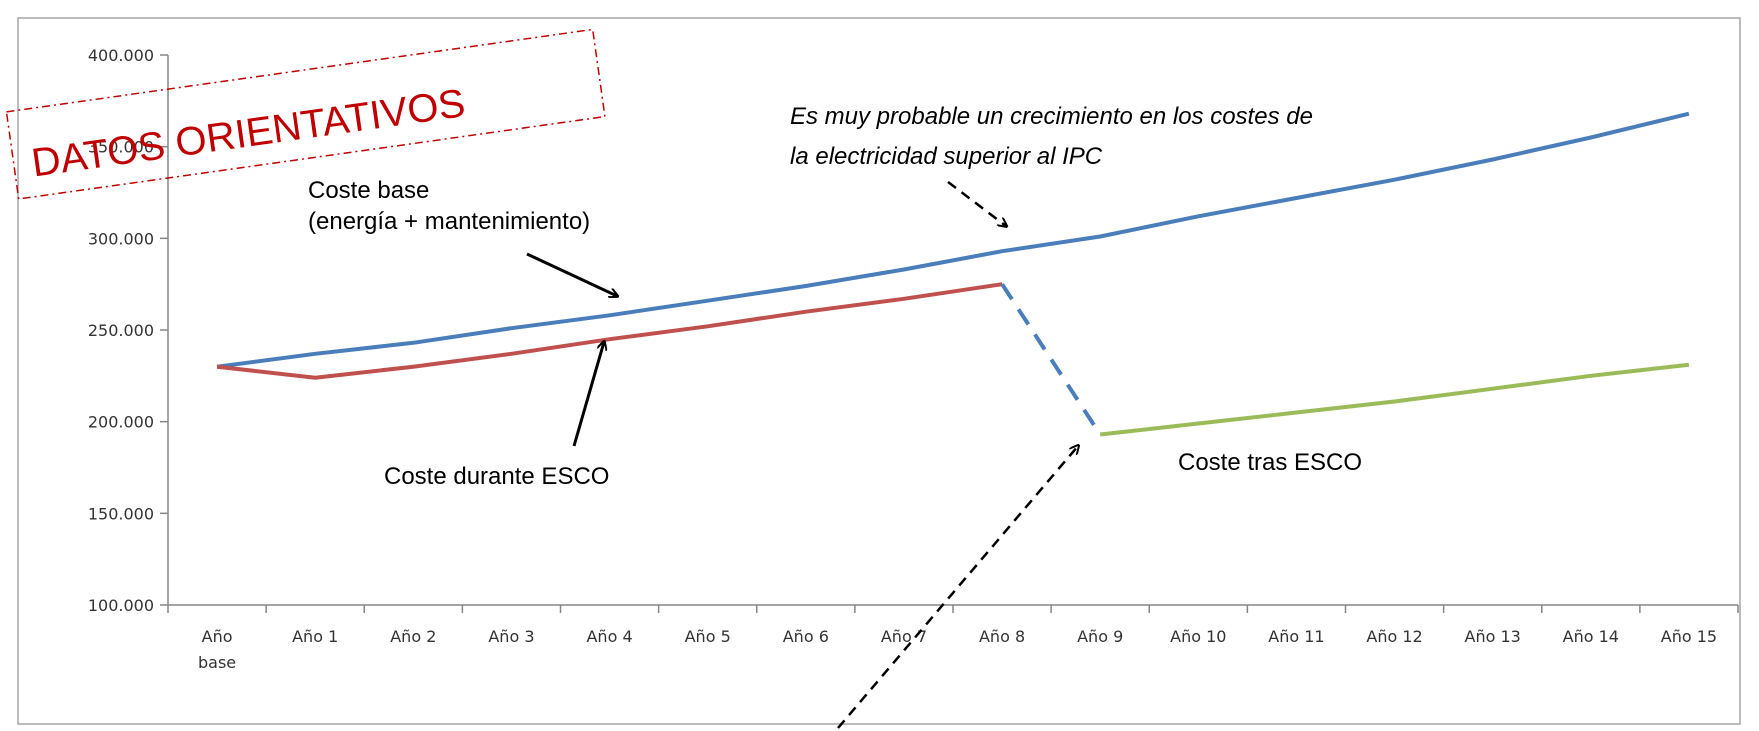  Describe the element at coordinates (449, 221) in the screenshot. I see `annotation-coste-base-line2: (energía + mantenimiento)` at that location.